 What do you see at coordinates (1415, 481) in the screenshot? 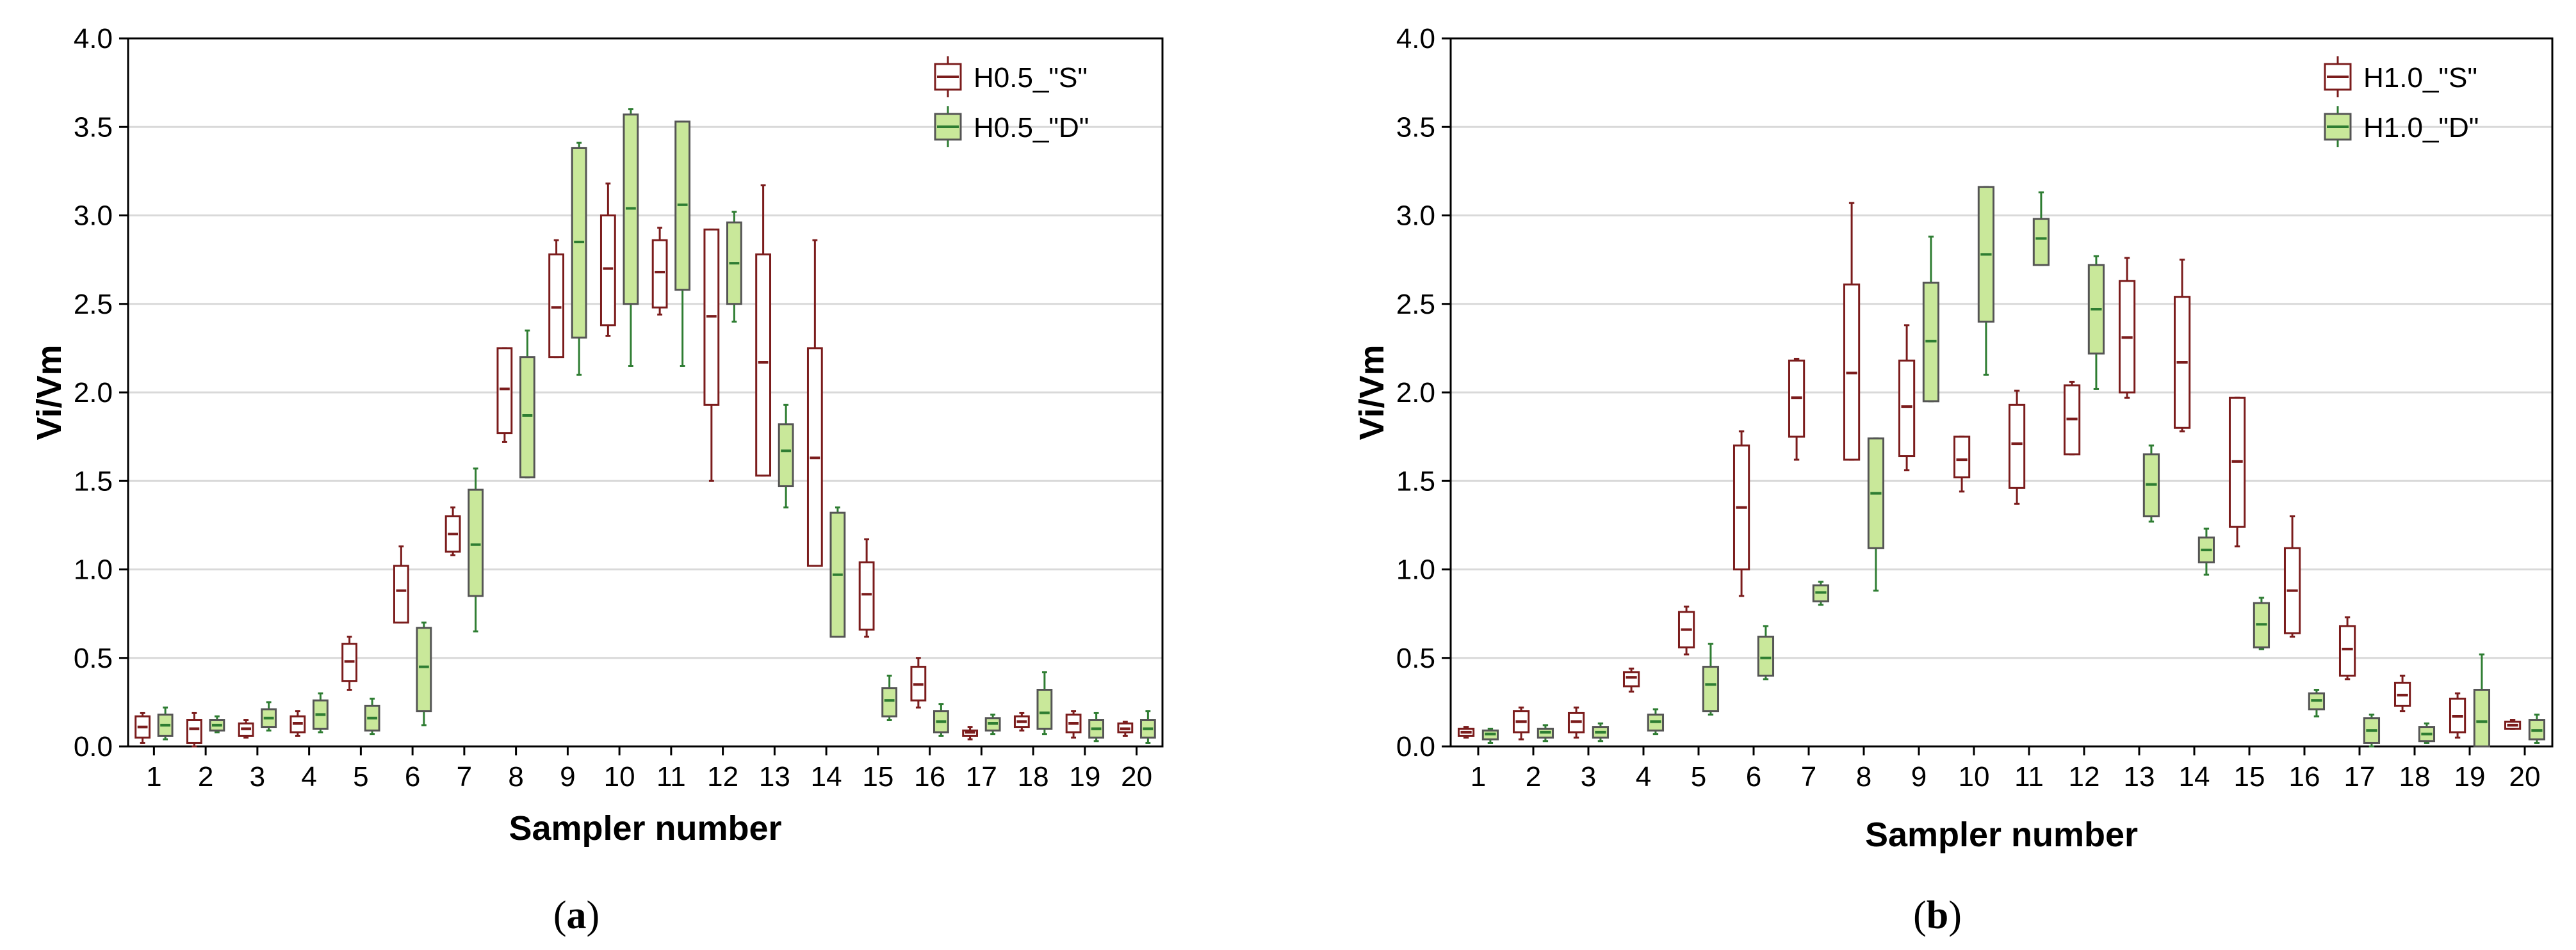
I see `y-tick-label: 1.5` at bounding box center [1415, 481].